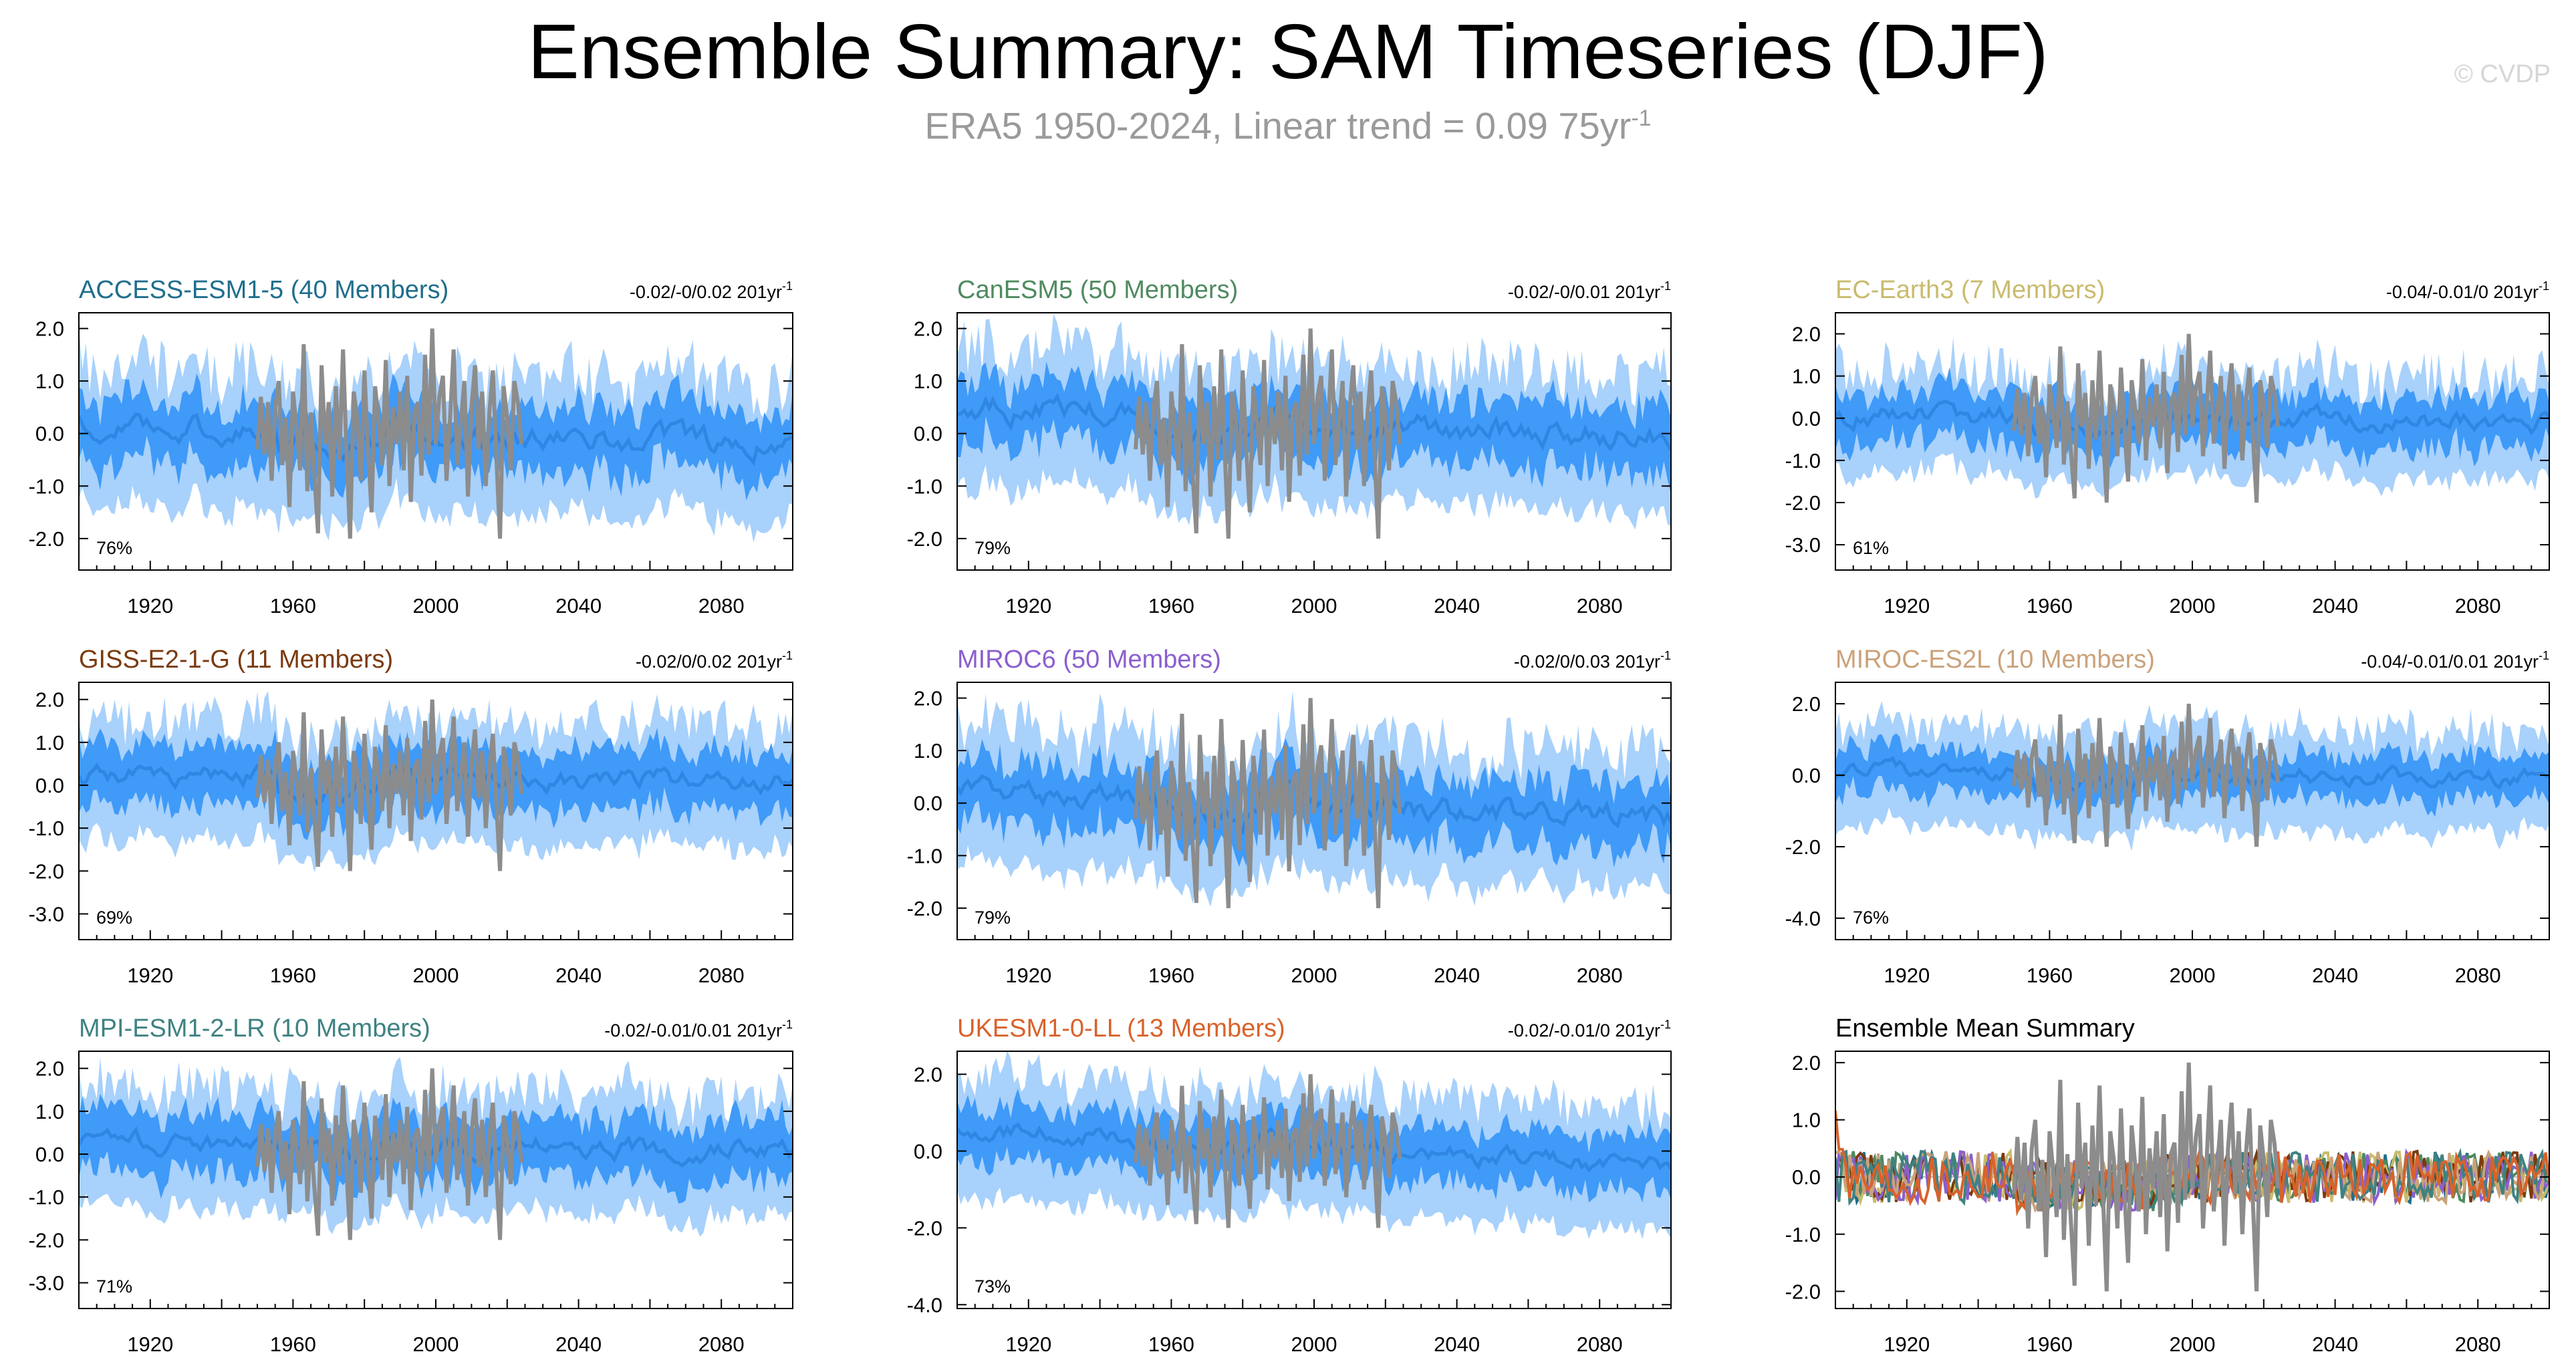 The width and height of the screenshot is (2576, 1372). I want to click on trend-value: -0.02/0/0.03 201yr, so click(1587, 662).